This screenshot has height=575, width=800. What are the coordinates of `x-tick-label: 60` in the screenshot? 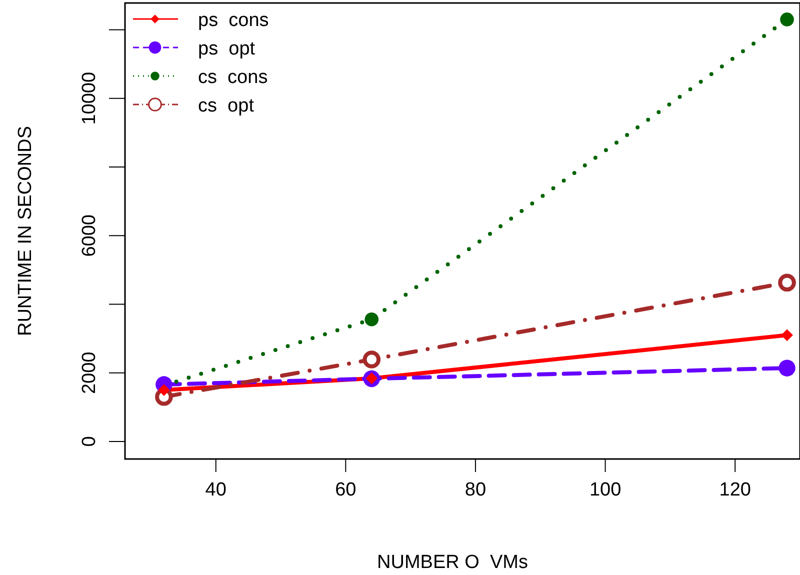 It's located at (345, 489).